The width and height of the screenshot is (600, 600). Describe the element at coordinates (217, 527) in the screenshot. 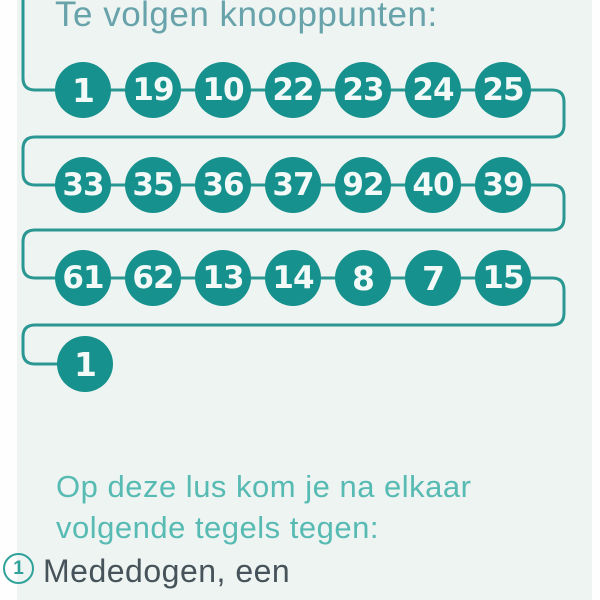

I see `intro-line-2: volgende tegels tegen:` at that location.